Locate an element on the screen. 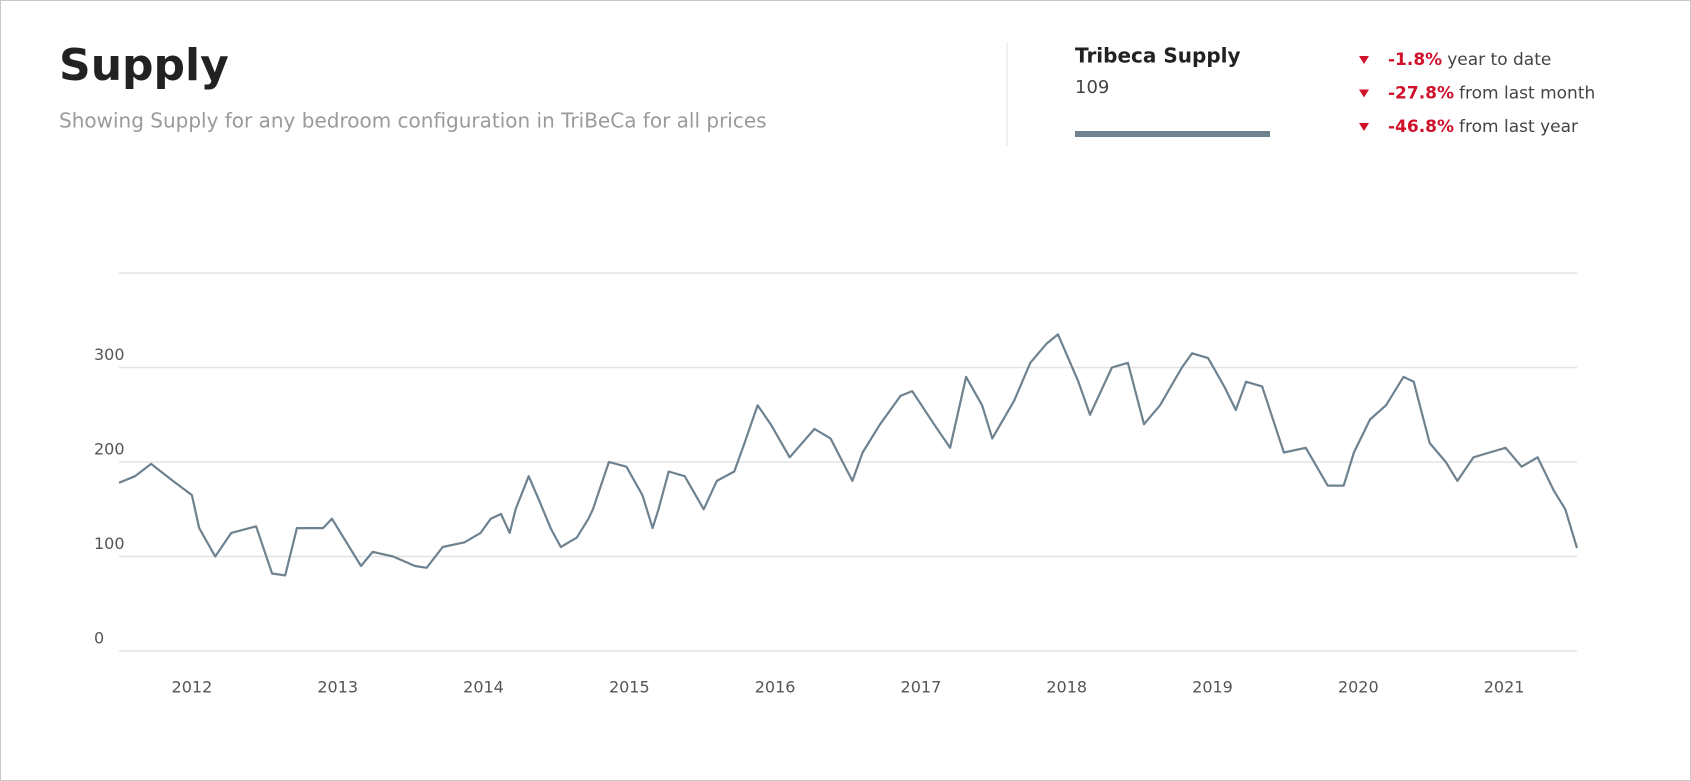 This screenshot has width=1691, height=781. y-tick-label: 300 is located at coordinates (109, 354).